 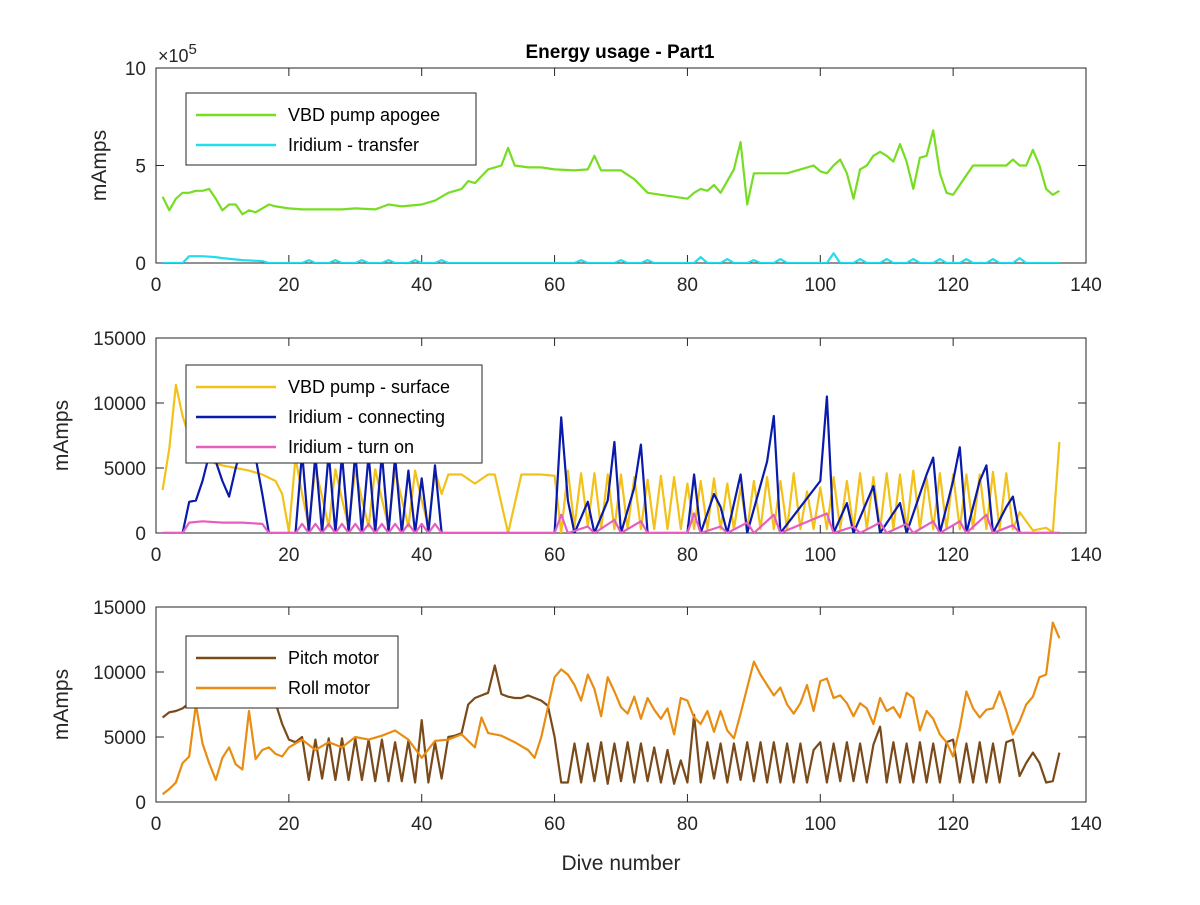 What do you see at coordinates (353, 145) in the screenshot?
I see `legend-entry: Iridium - transfer` at bounding box center [353, 145].